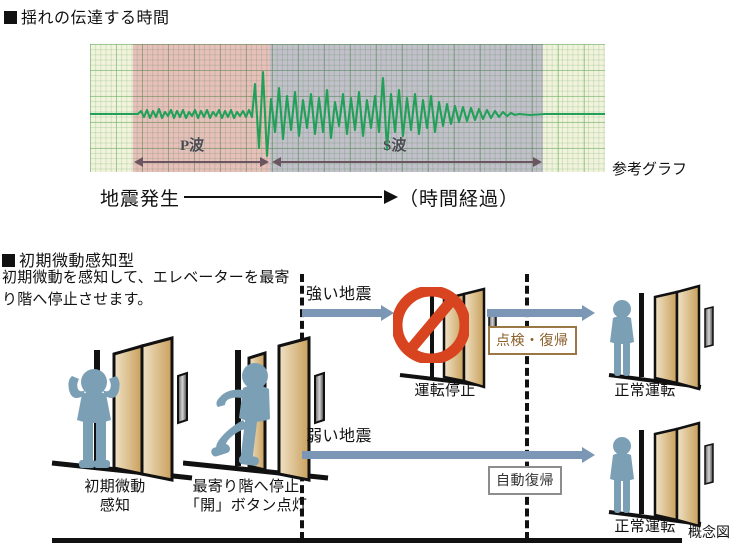 The image size is (746, 551). Describe the element at coordinates (77, 261) in the screenshot. I see `section-2-heading-text: 初期微動感知型` at that location.